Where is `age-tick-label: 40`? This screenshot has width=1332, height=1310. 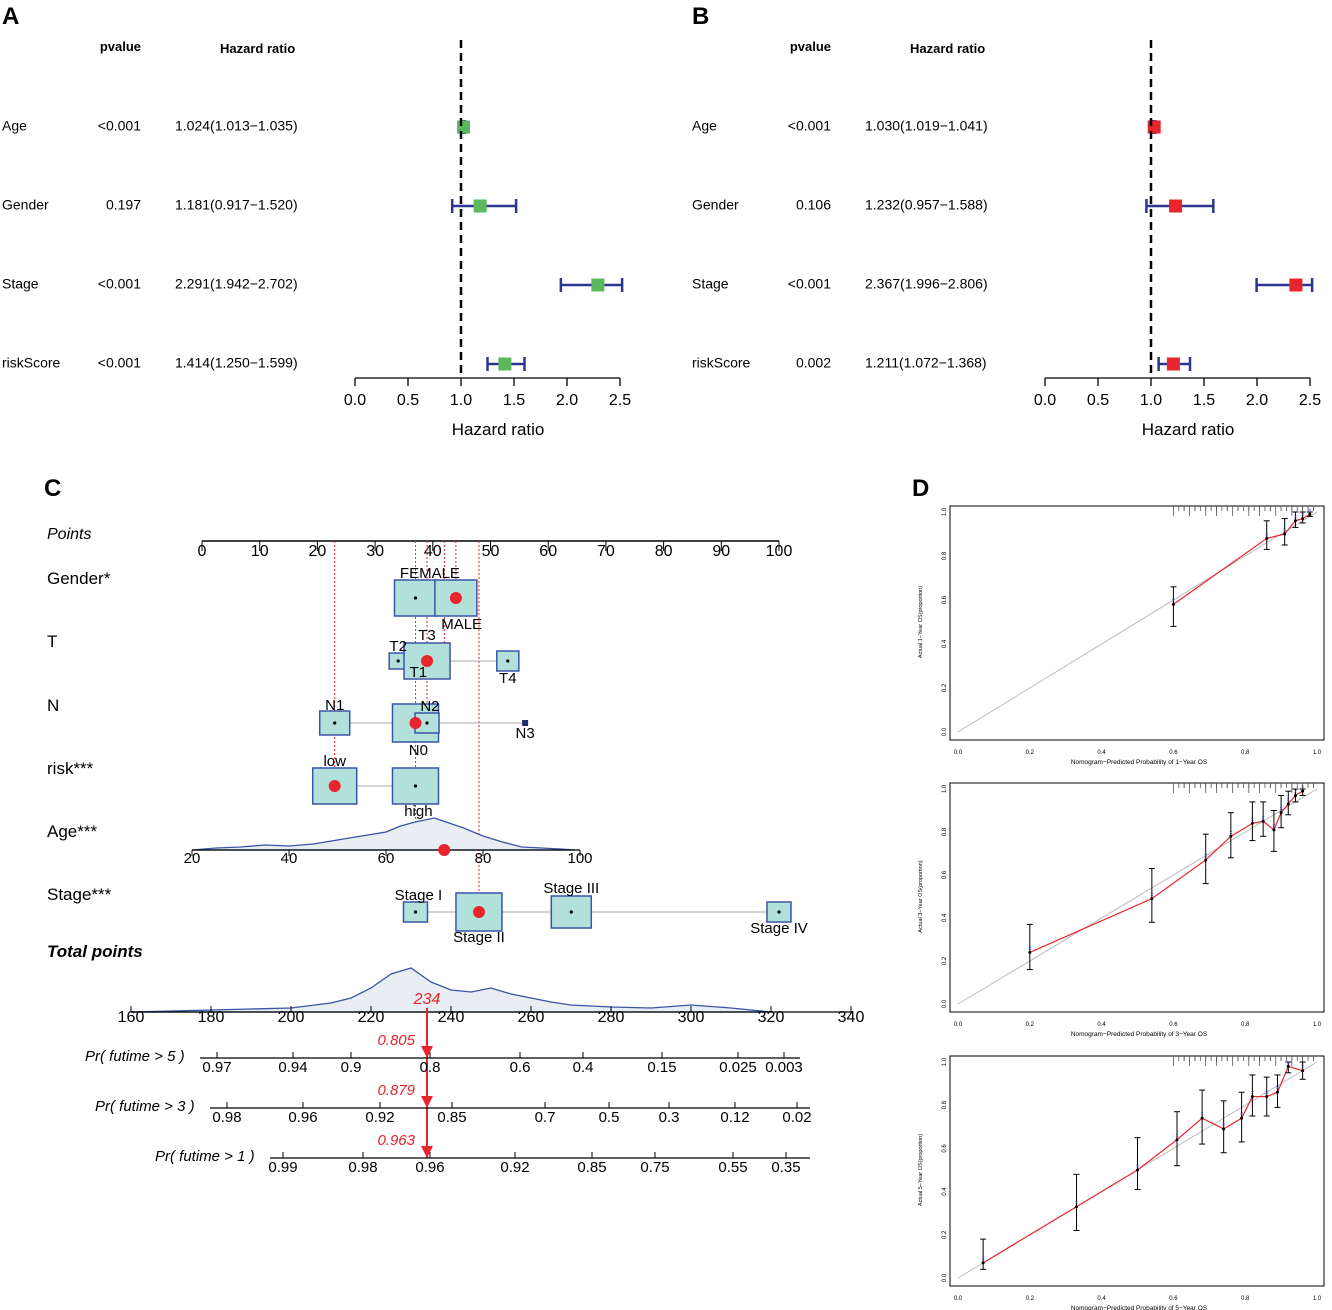
age-tick-label: 40 is located at coordinates (289, 858).